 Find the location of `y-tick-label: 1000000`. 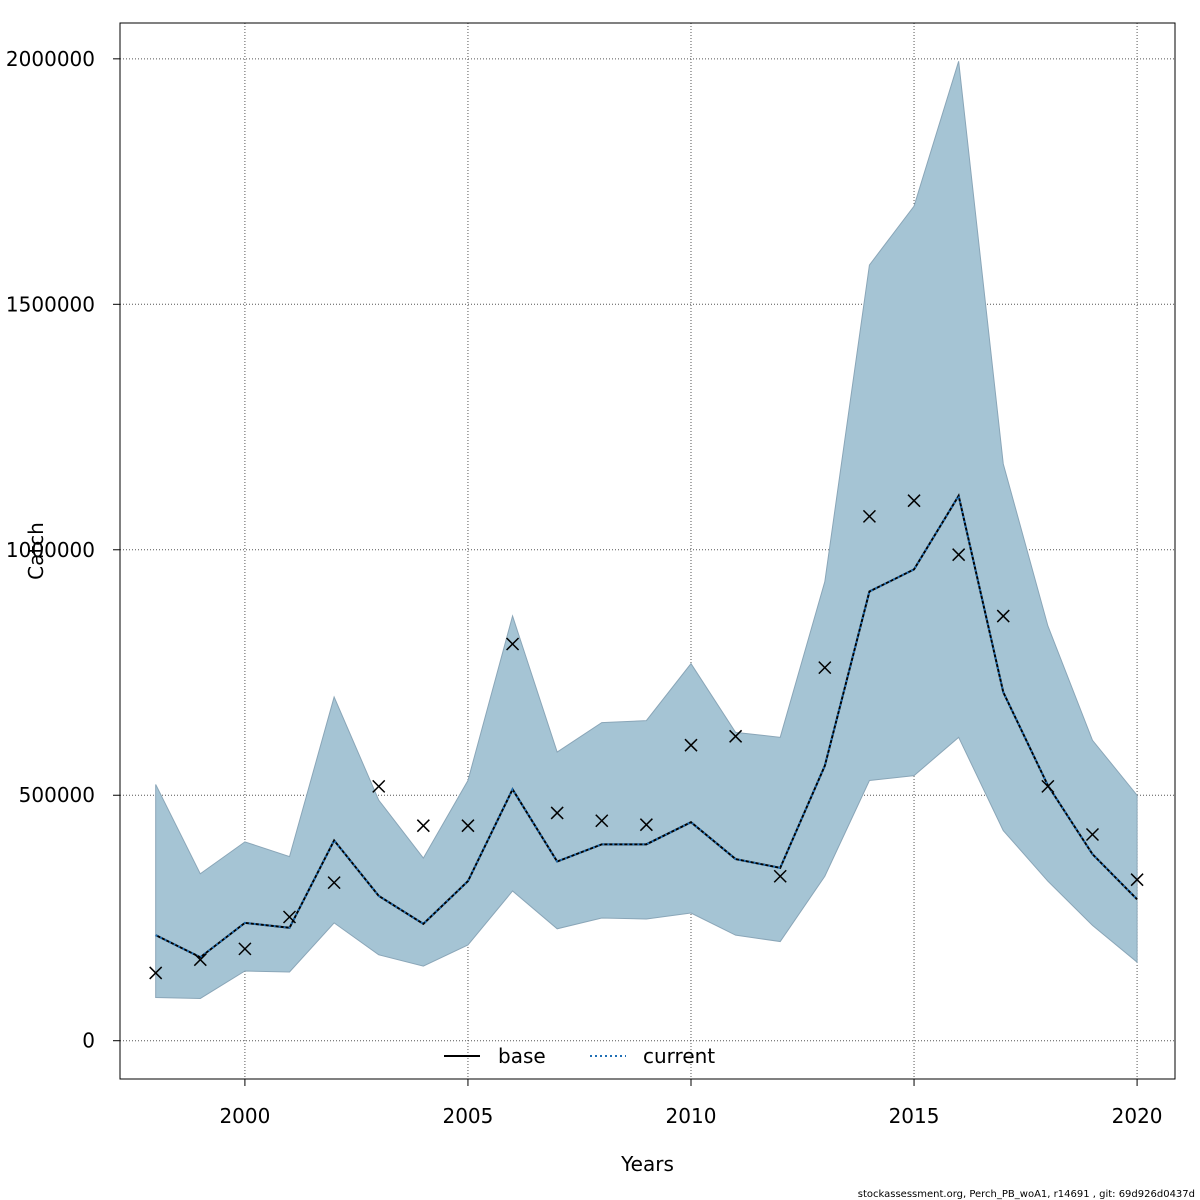

y-tick-label: 1000000 is located at coordinates (50, 550).